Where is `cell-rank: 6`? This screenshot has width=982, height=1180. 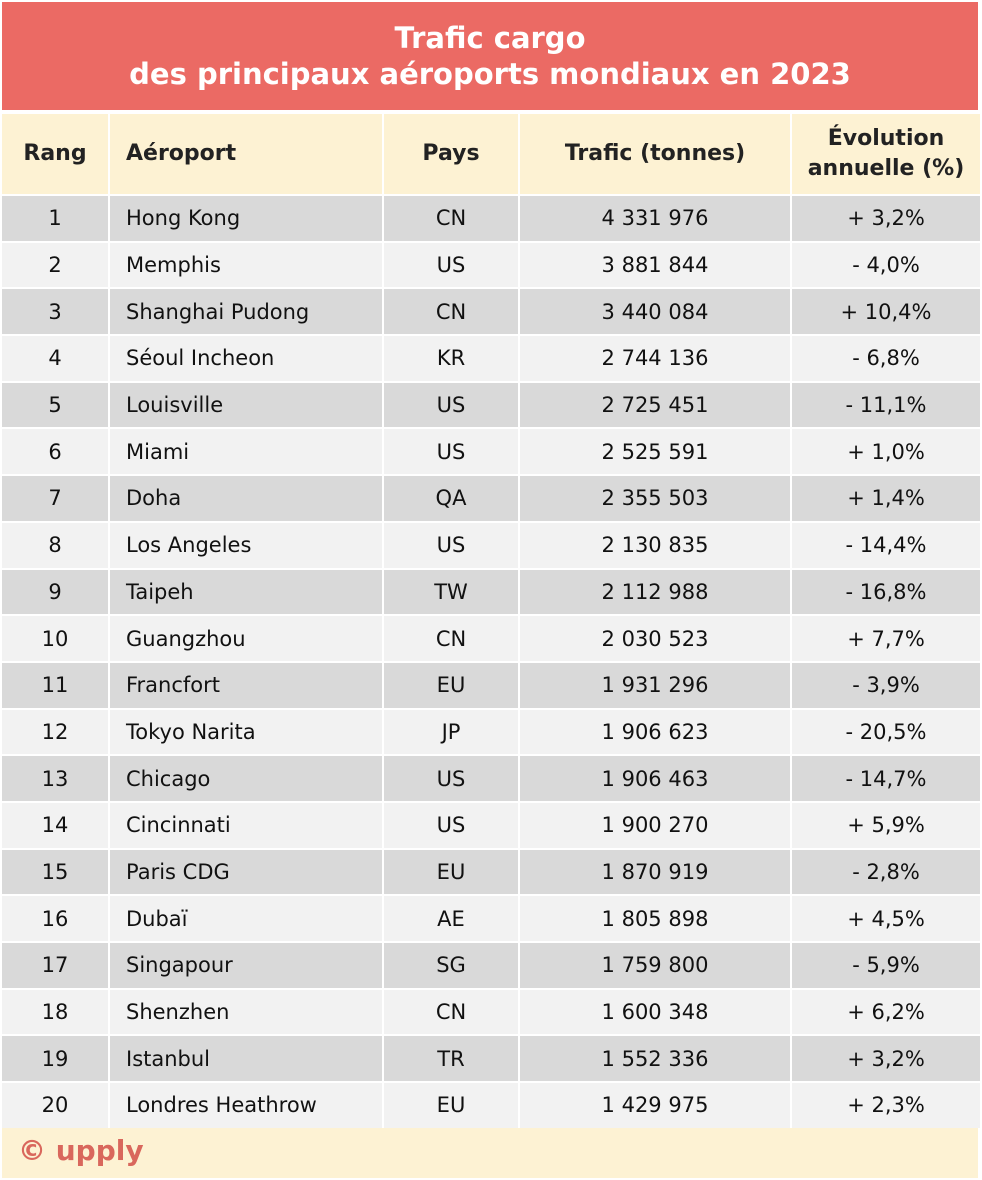
cell-rank: 6 is located at coordinates (55, 452).